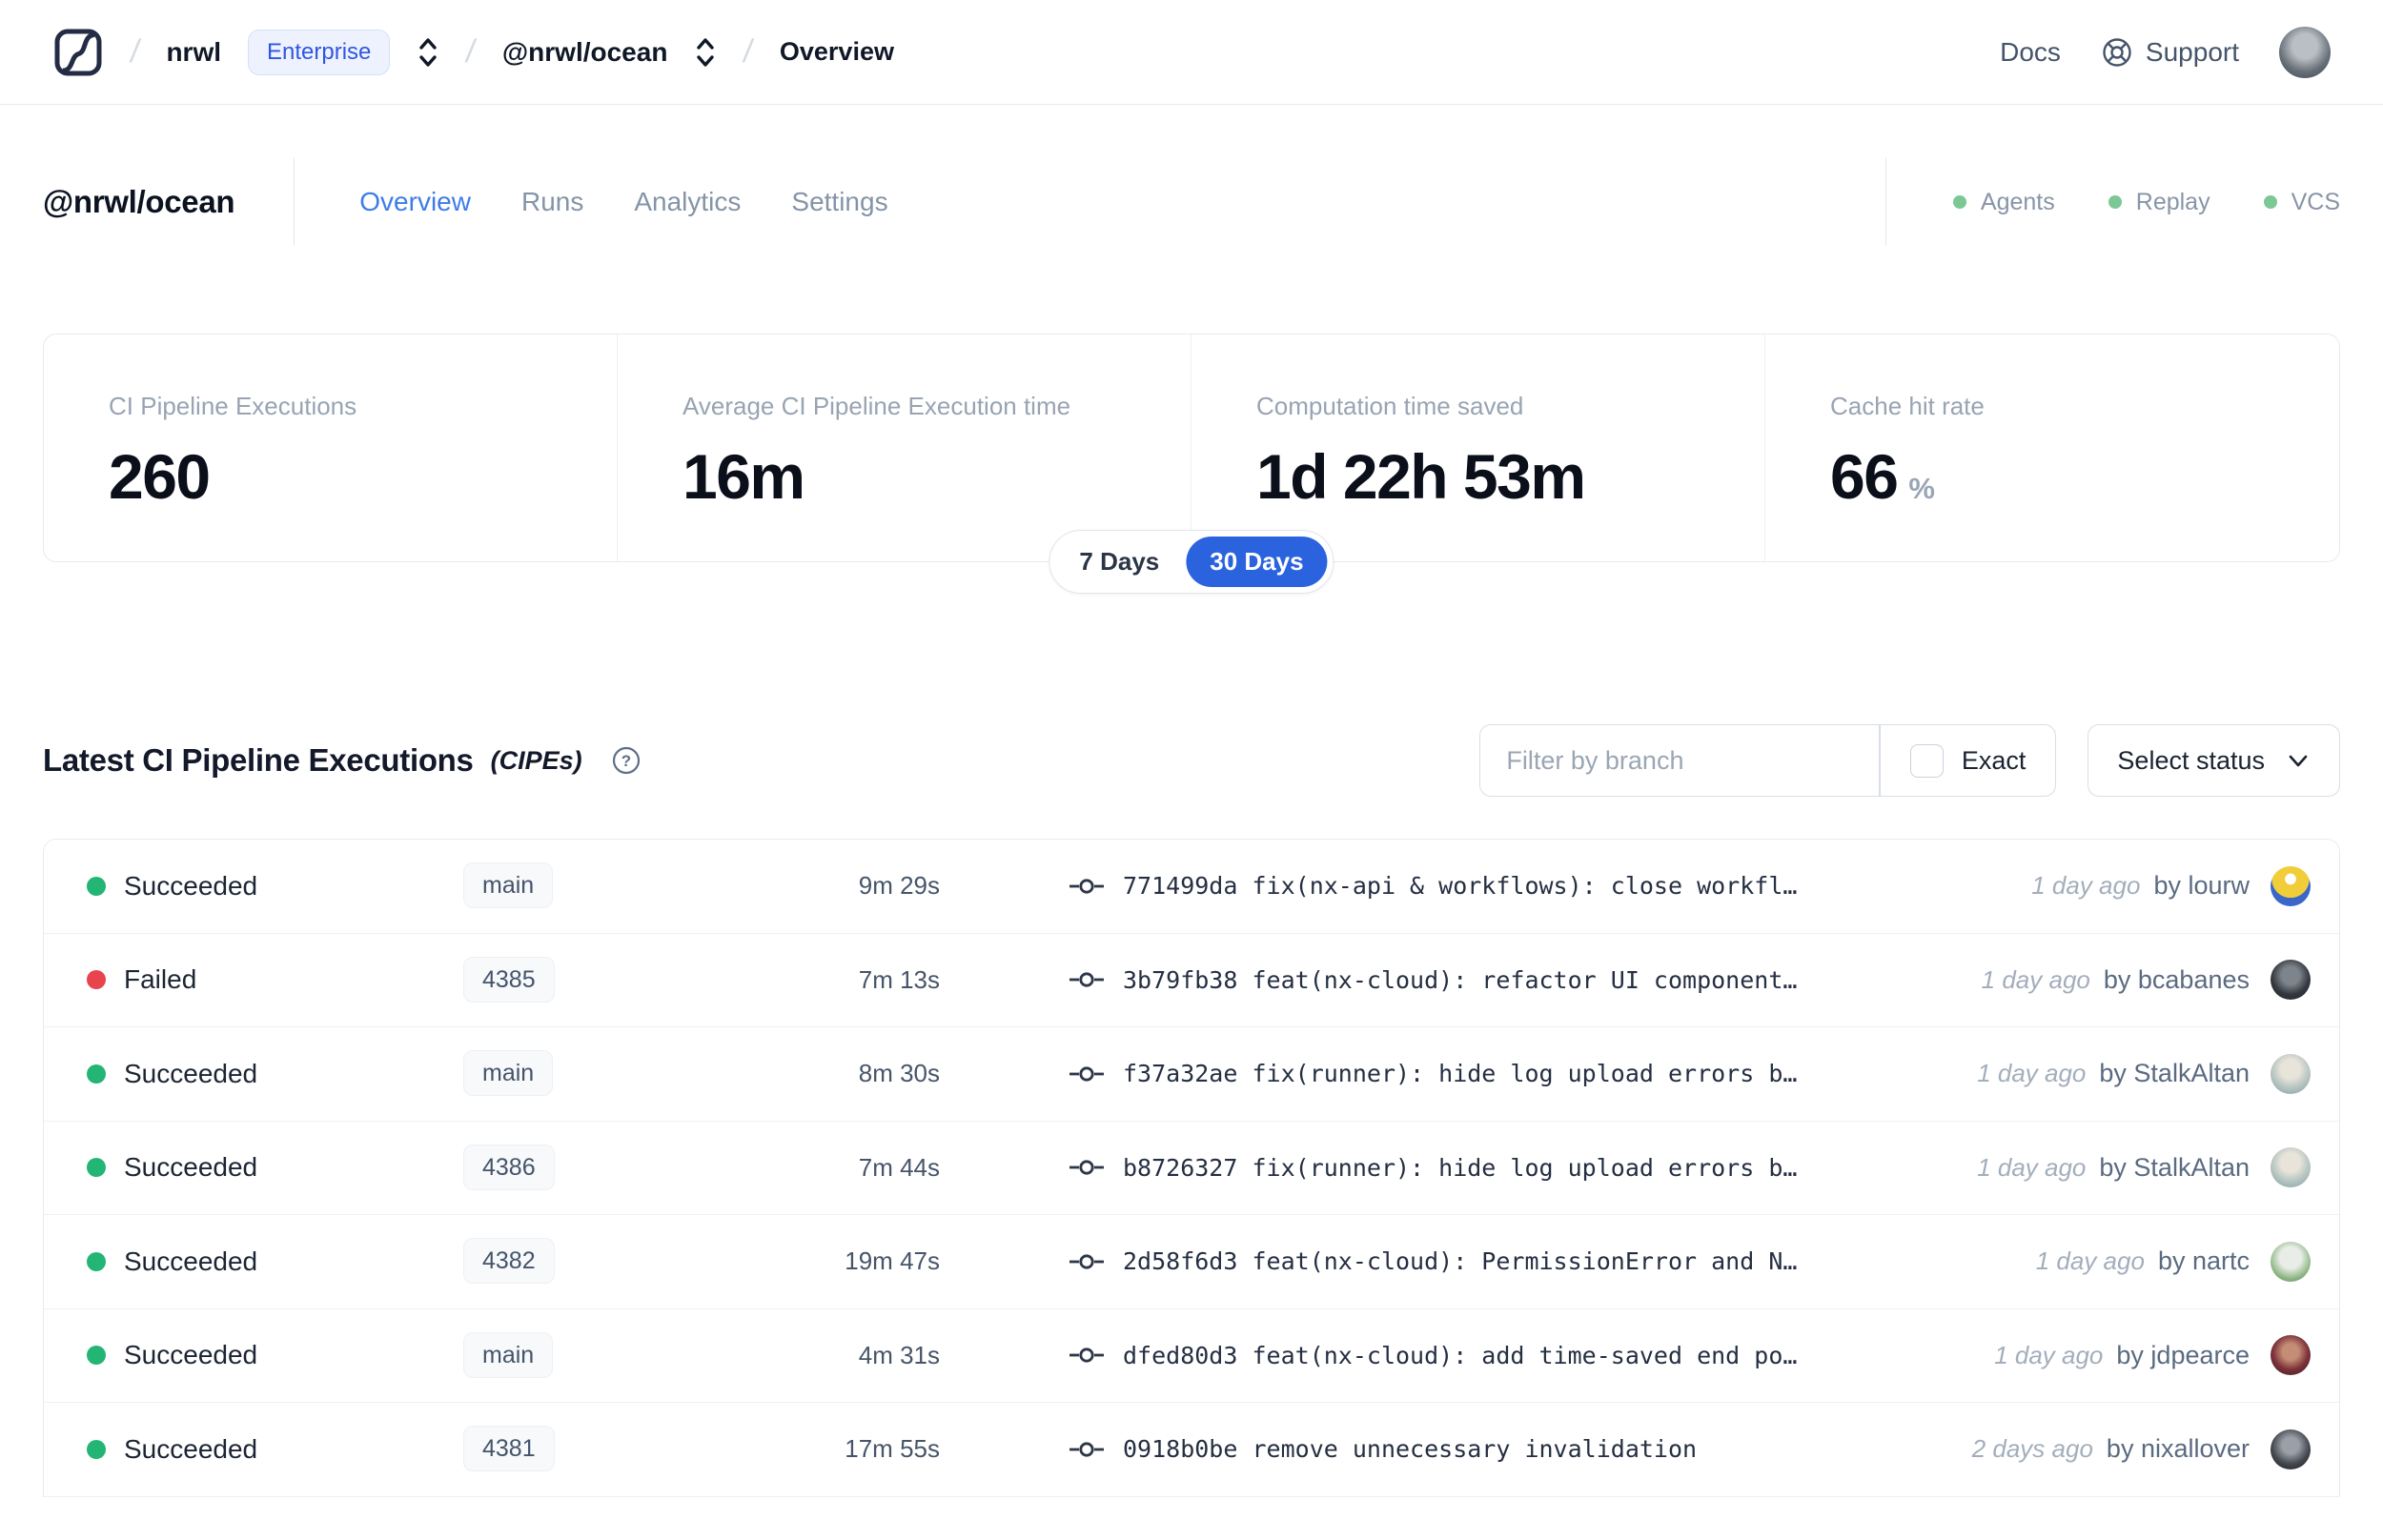 This screenshot has height=1540, width=2383. Describe the element at coordinates (161, 979) in the screenshot. I see `status-label: Failed` at that location.